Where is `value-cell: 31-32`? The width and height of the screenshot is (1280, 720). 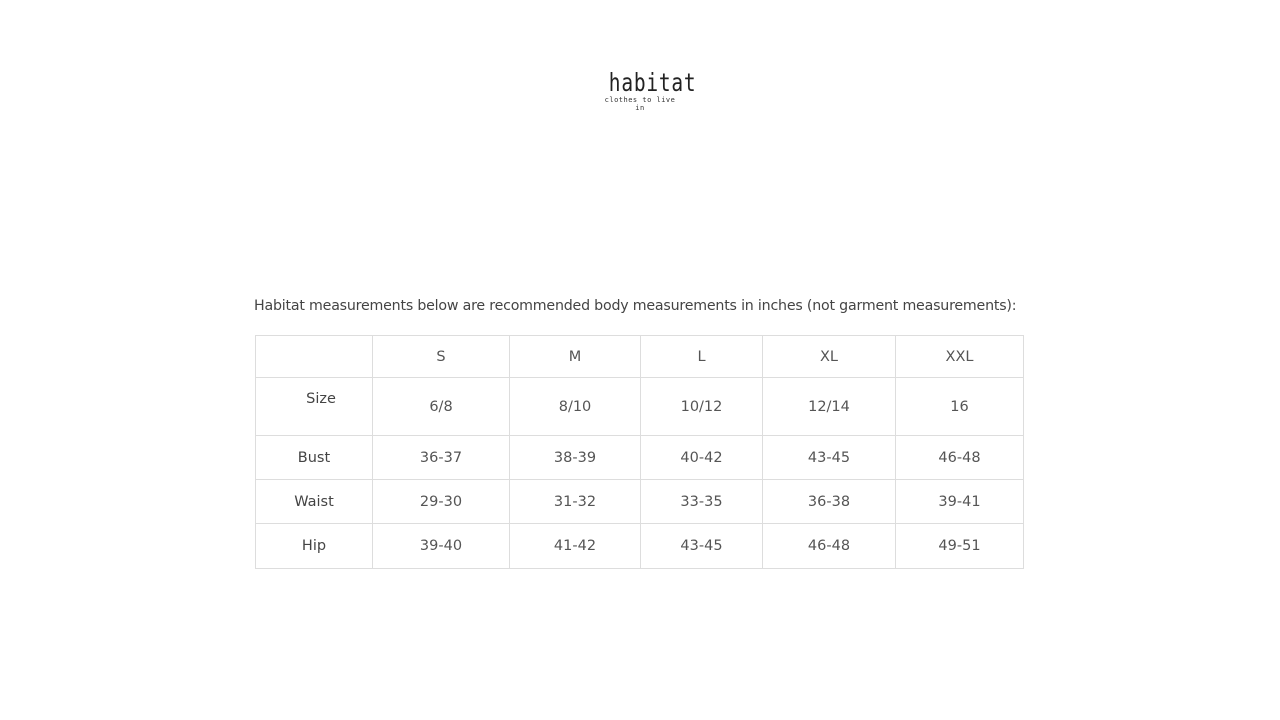
value-cell: 31-32 is located at coordinates (575, 501).